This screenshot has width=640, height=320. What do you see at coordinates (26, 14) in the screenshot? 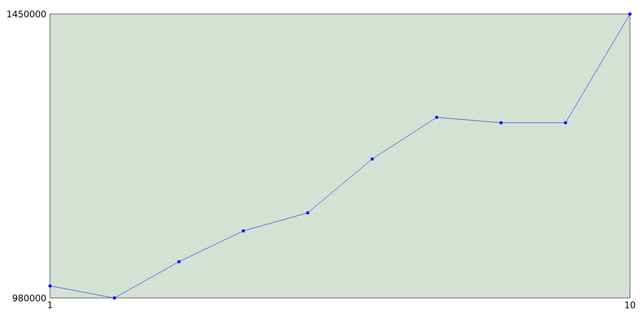
I see `y-tick-label: 1450000` at bounding box center [26, 14].